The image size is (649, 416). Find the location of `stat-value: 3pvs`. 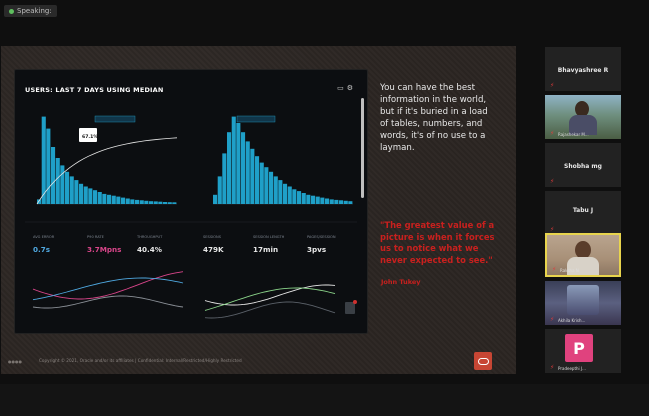

stat-value: 3pvs is located at coordinates (316, 249).